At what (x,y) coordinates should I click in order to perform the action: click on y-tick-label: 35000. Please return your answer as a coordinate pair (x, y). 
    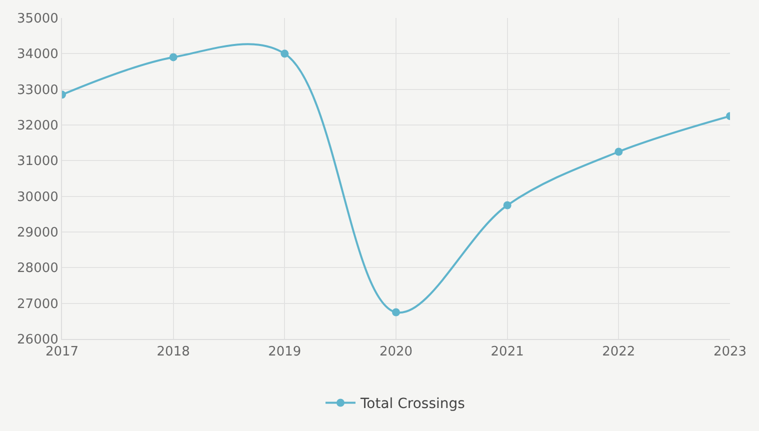
    Looking at the image, I should click on (37, 19).